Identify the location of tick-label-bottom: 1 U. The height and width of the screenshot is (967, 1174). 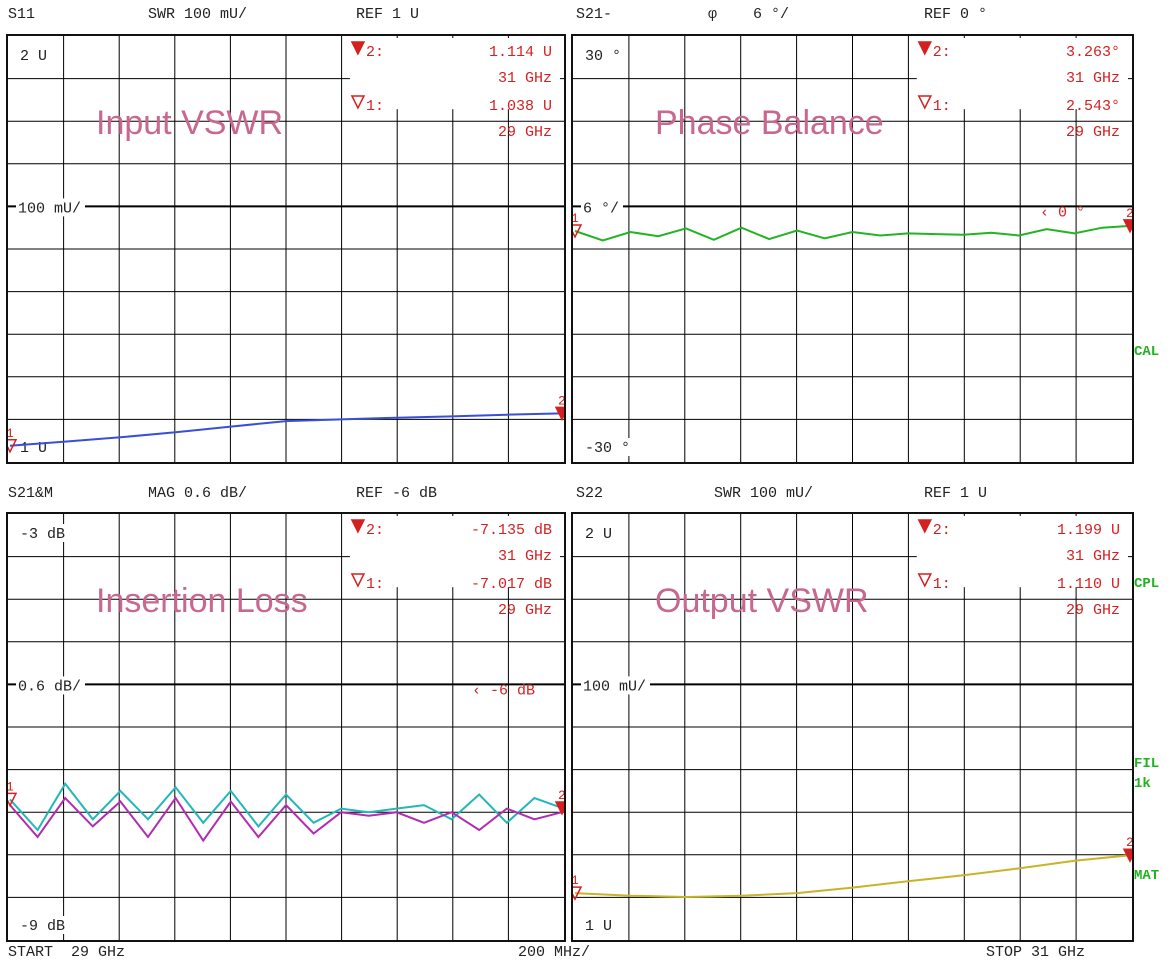
(598, 926).